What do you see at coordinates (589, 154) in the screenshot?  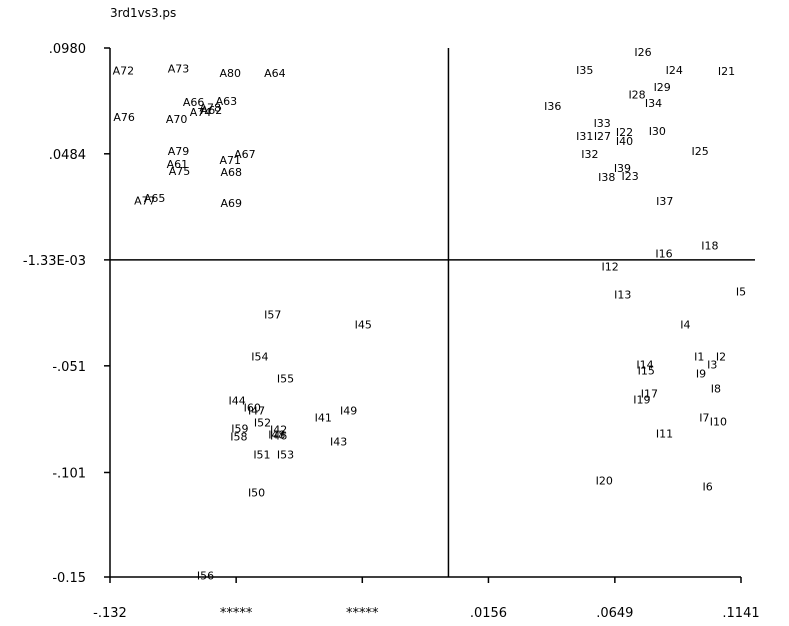 I see `point-label: I32` at bounding box center [589, 154].